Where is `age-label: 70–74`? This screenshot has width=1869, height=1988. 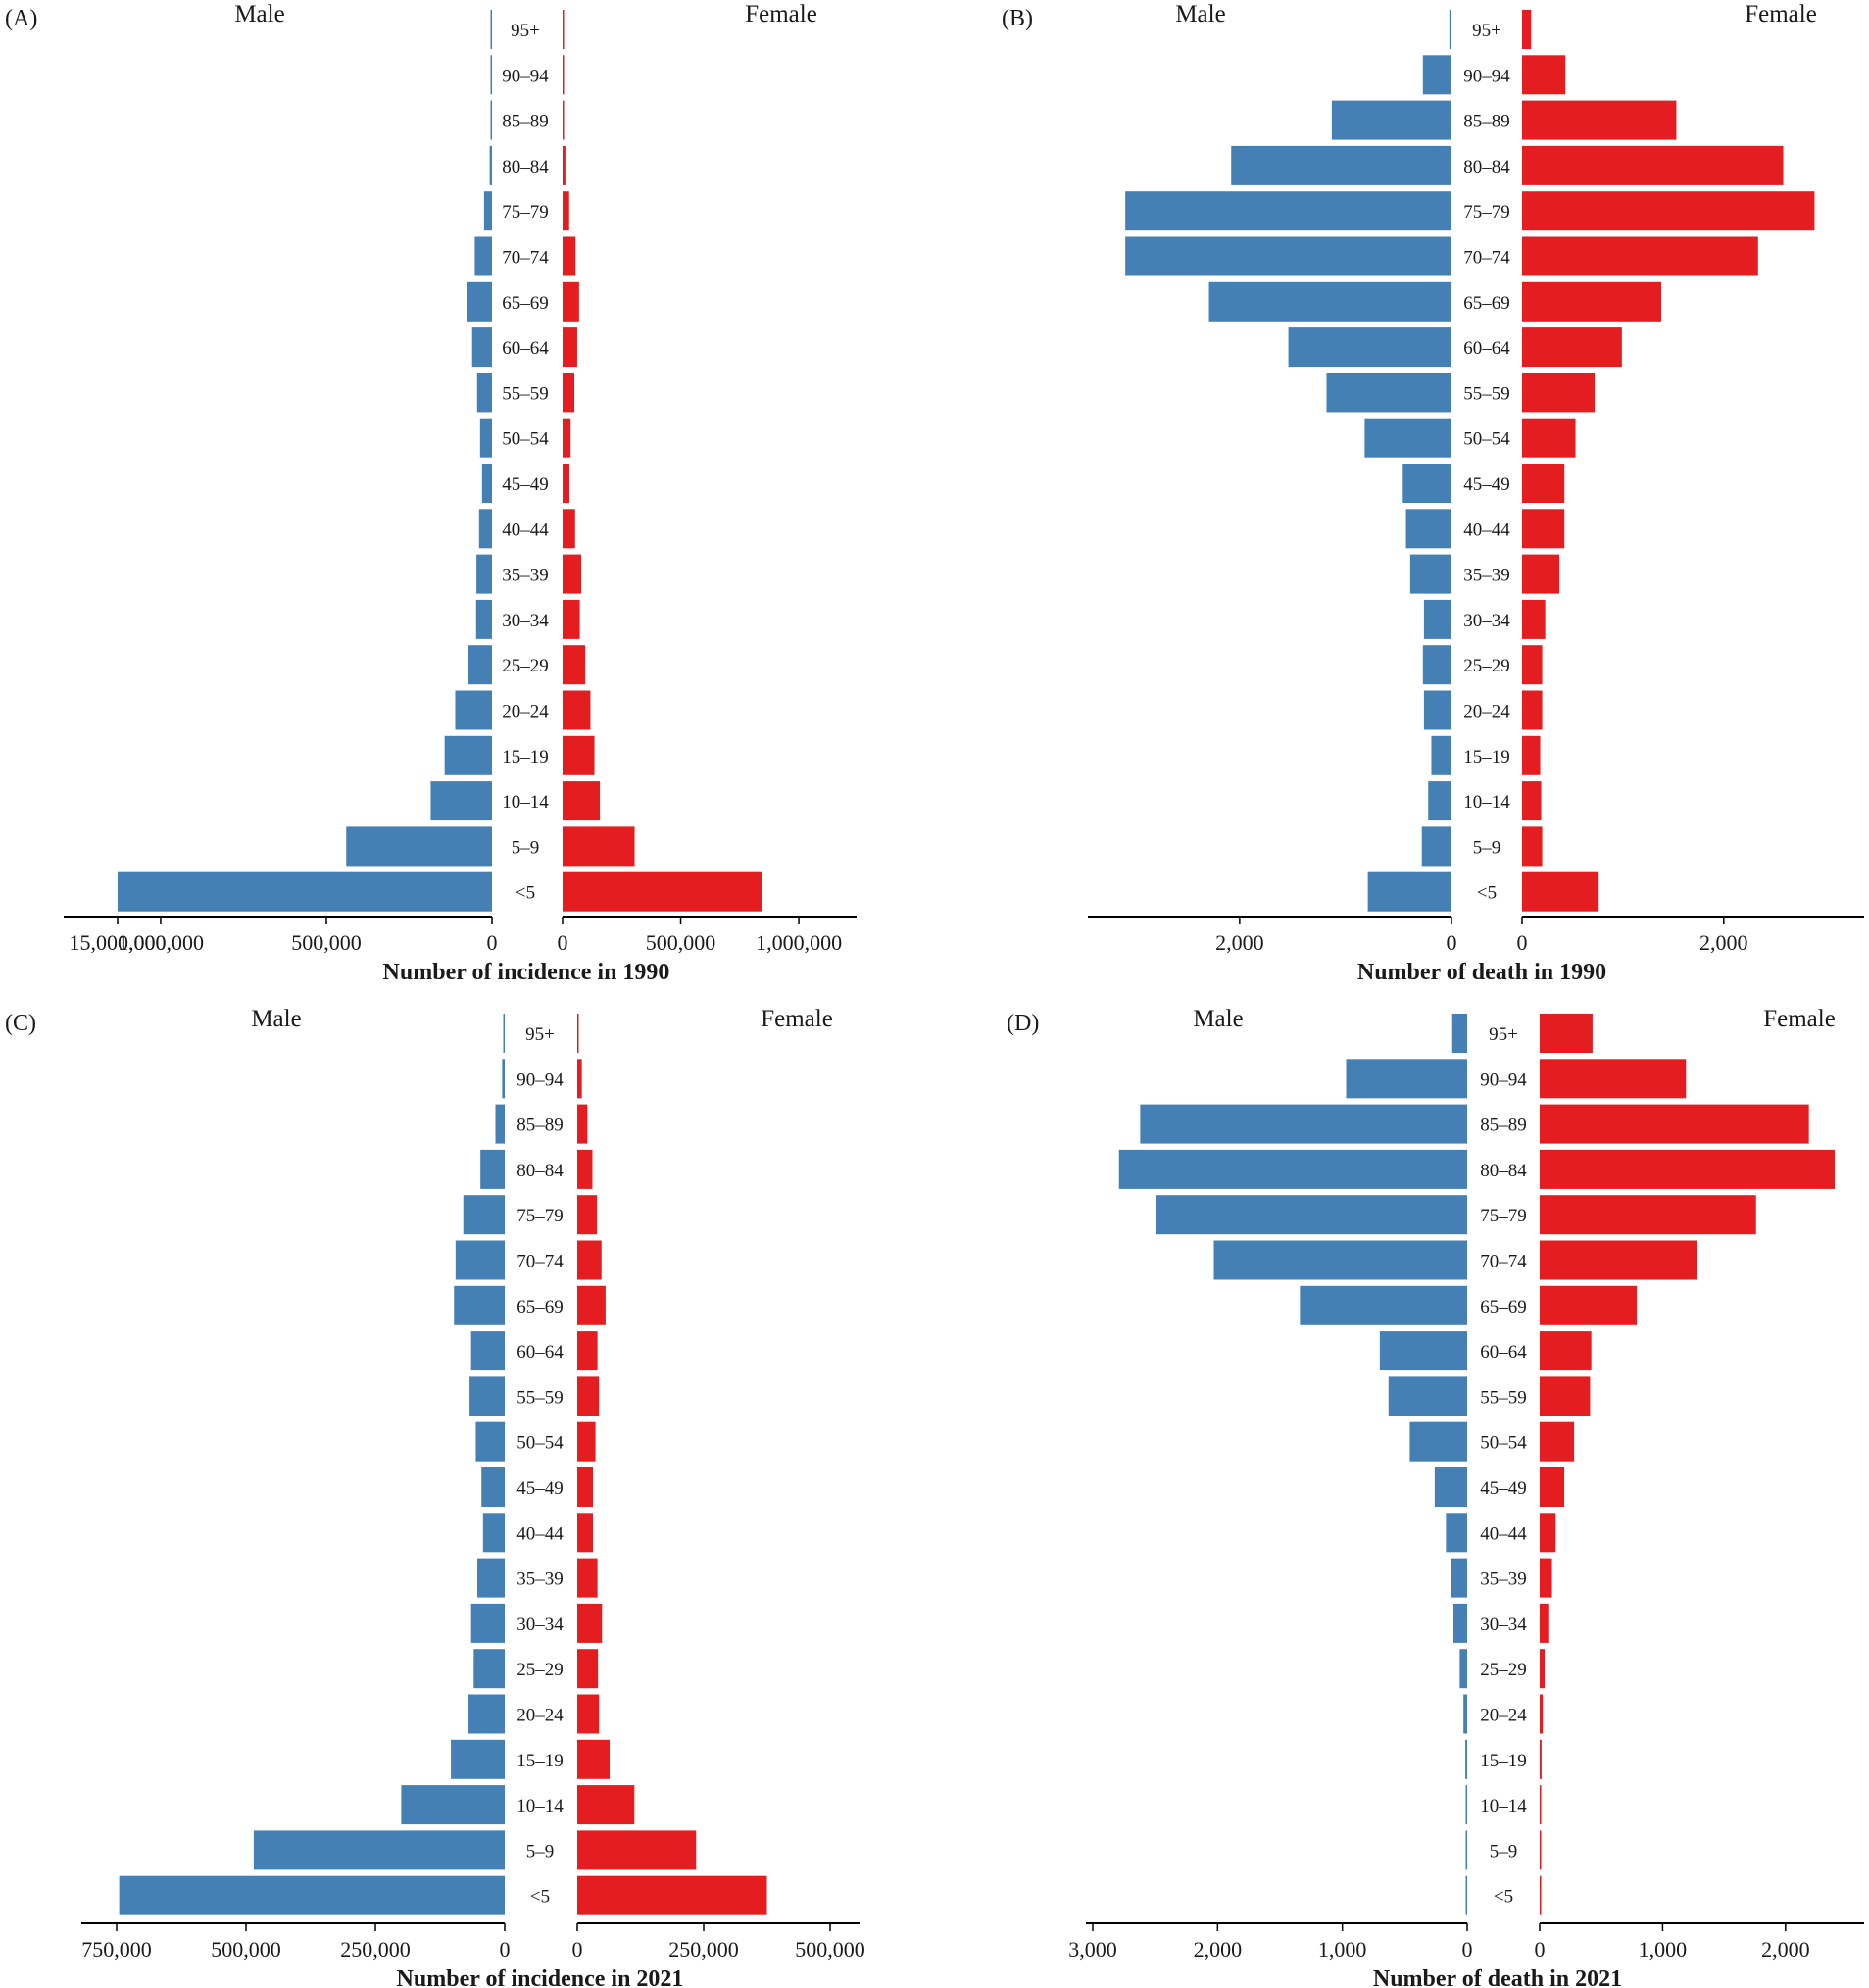 age-label: 70–74 is located at coordinates (1486, 258).